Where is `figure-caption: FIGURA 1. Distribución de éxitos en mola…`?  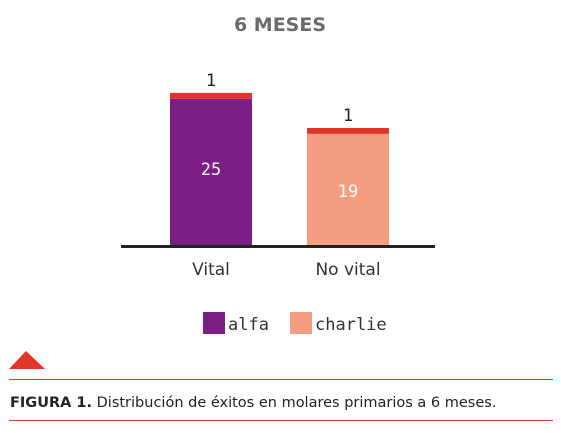
figure-caption: FIGURA 1. Distribución de éxitos en mola… is located at coordinates (253, 403).